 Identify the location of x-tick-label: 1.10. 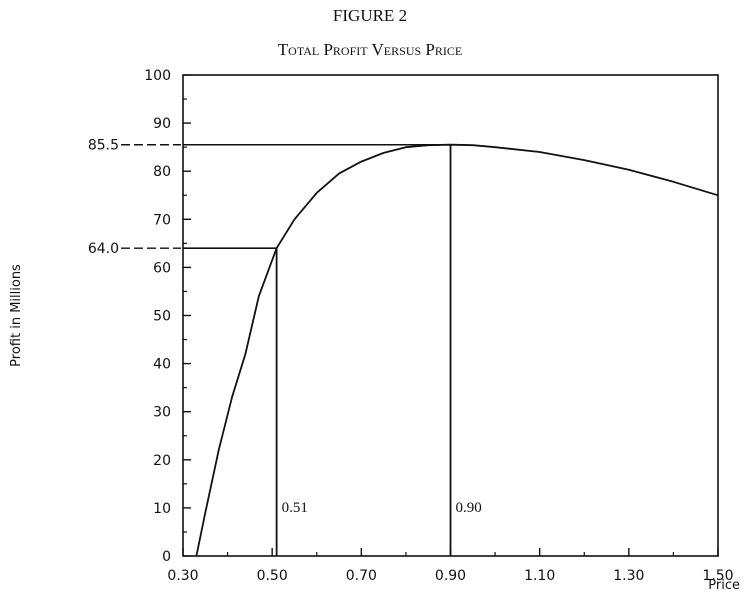
(539, 576).